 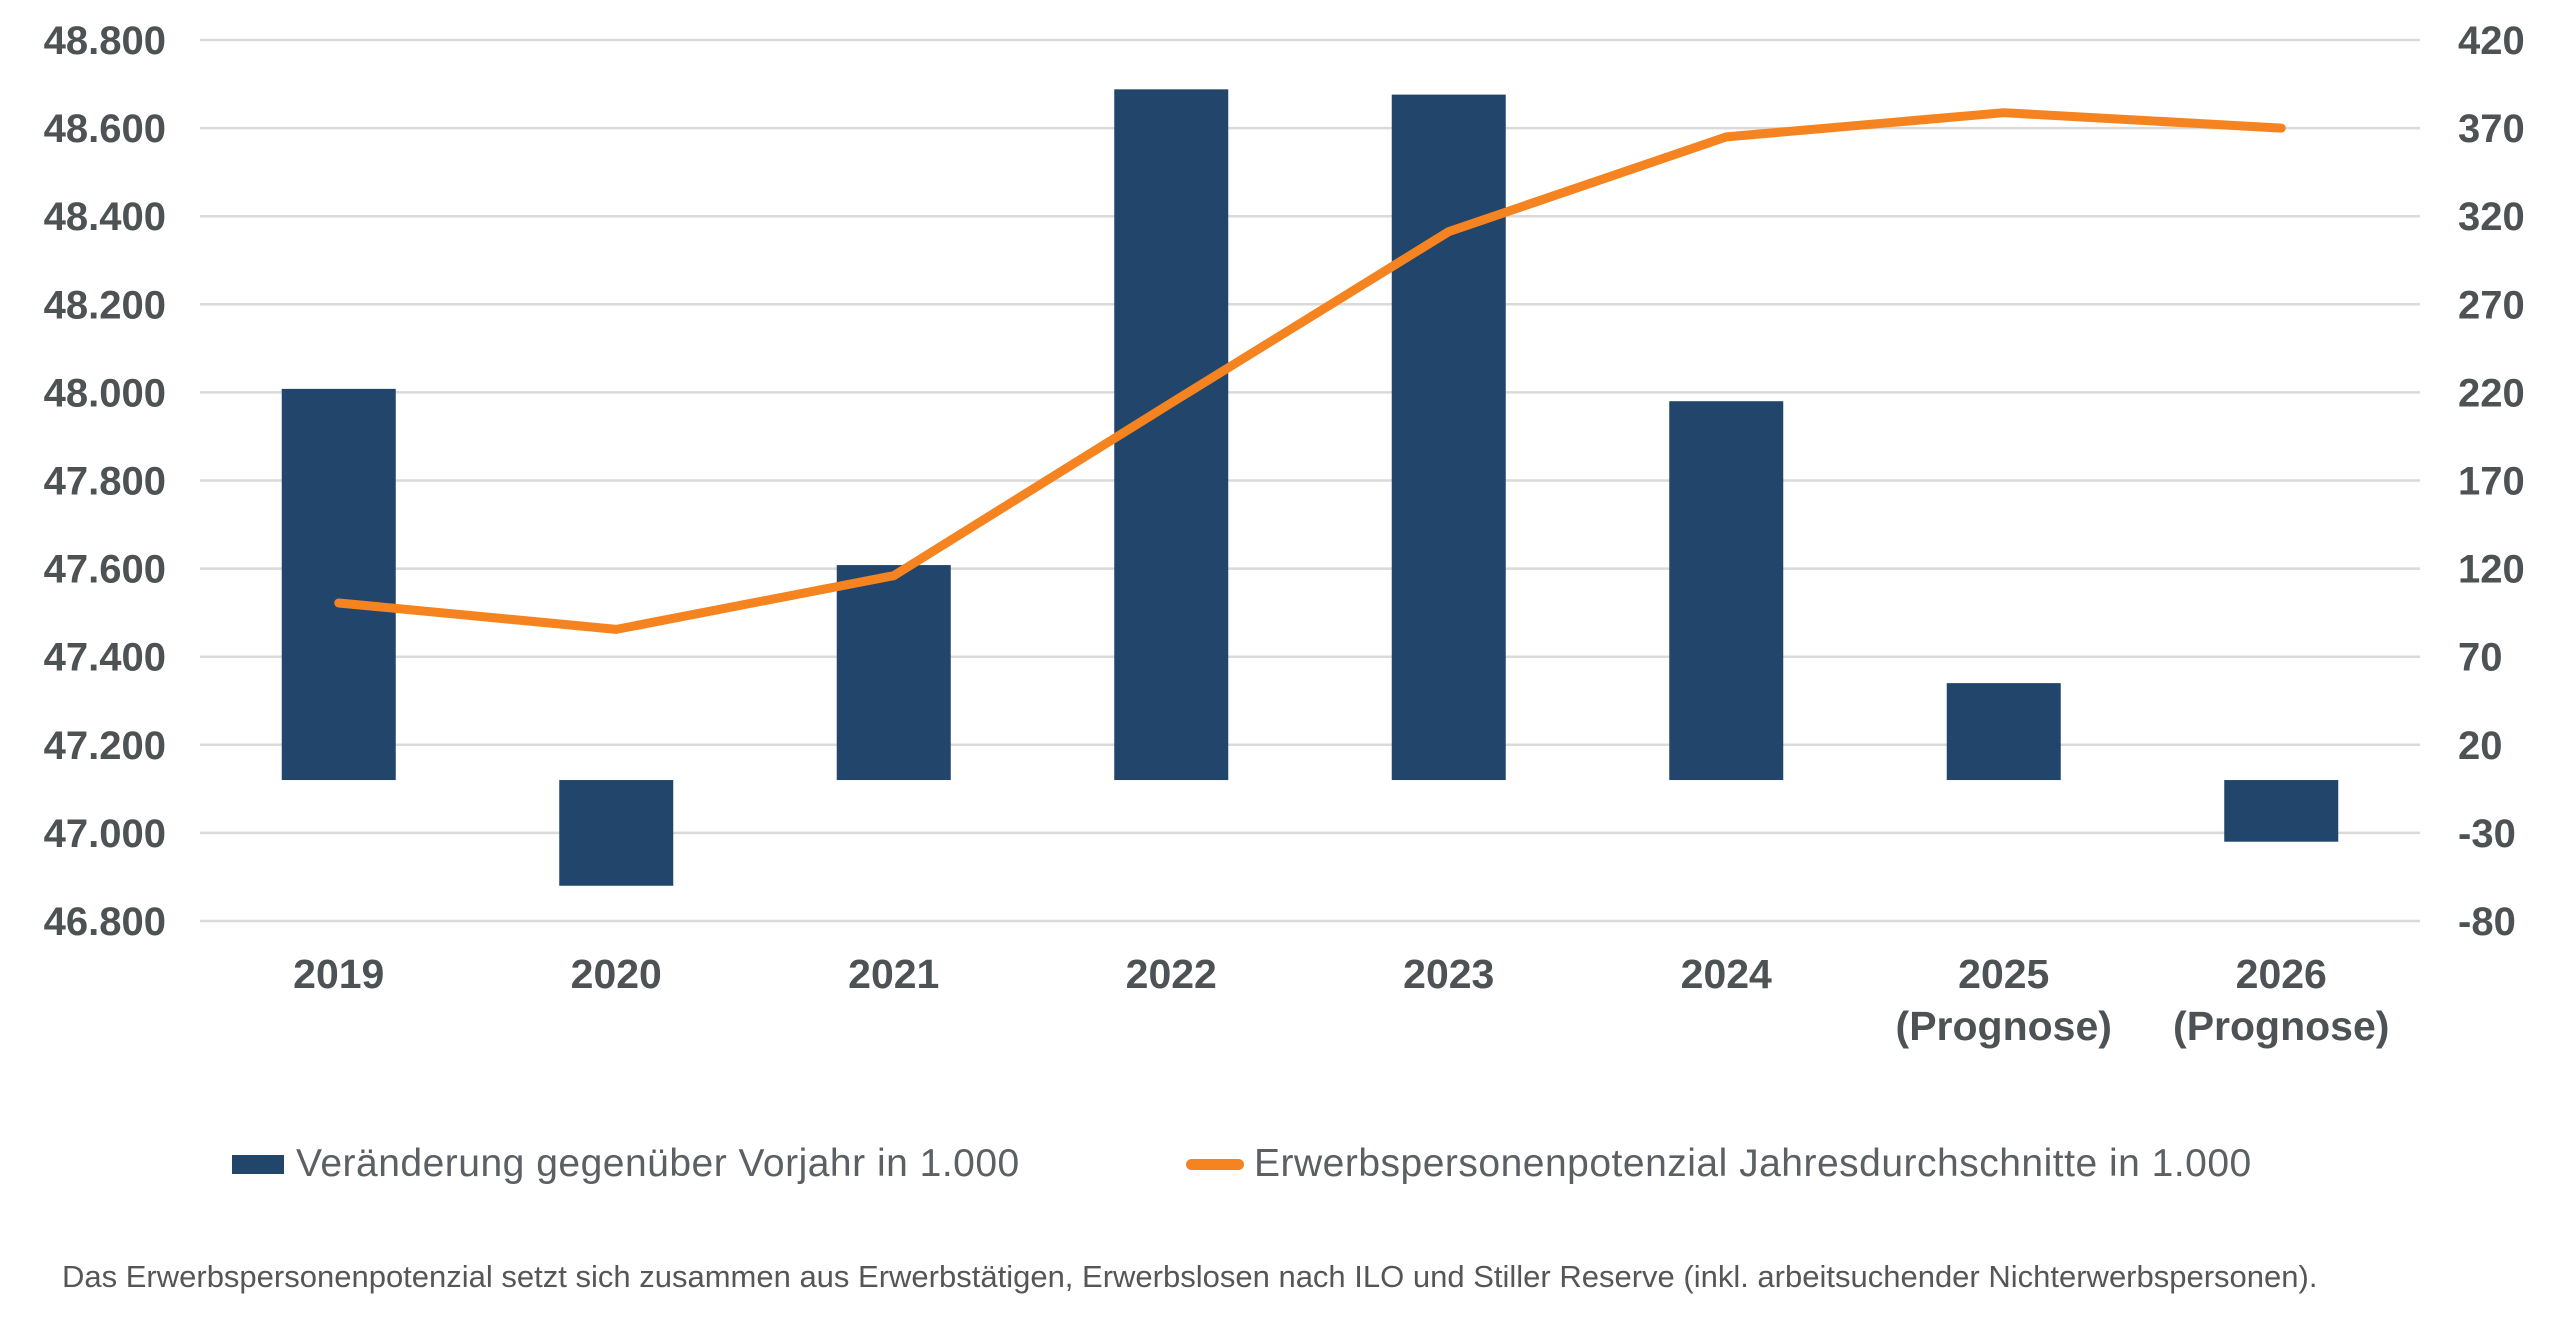 I want to click on x-axis-label: 2021, so click(x=893, y=974).